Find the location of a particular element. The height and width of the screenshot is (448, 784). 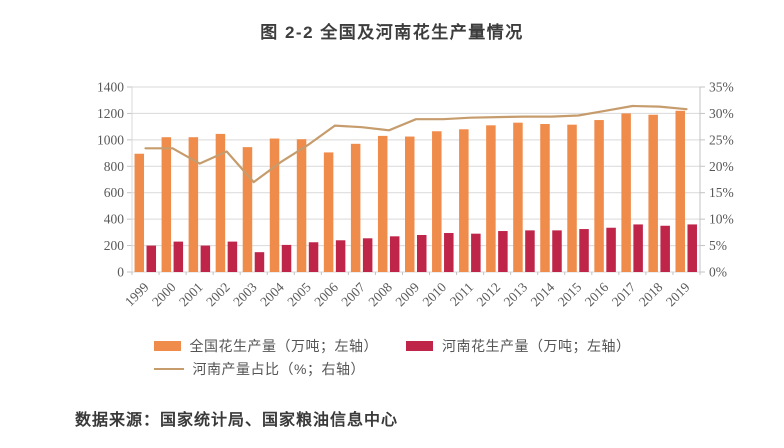

left-axis-label: 200 is located at coordinates (114, 245).